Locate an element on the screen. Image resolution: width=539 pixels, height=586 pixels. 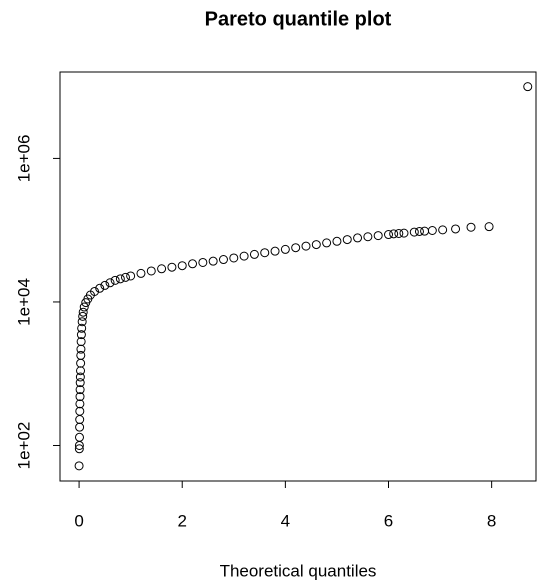
y-tick-label: 1e+06 is located at coordinates (23, 159).